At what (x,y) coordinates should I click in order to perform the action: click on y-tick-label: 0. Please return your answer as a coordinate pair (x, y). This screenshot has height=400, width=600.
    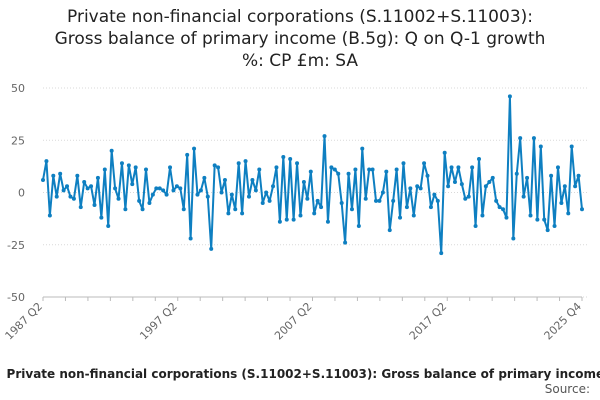
    Looking at the image, I should click on (21, 193).